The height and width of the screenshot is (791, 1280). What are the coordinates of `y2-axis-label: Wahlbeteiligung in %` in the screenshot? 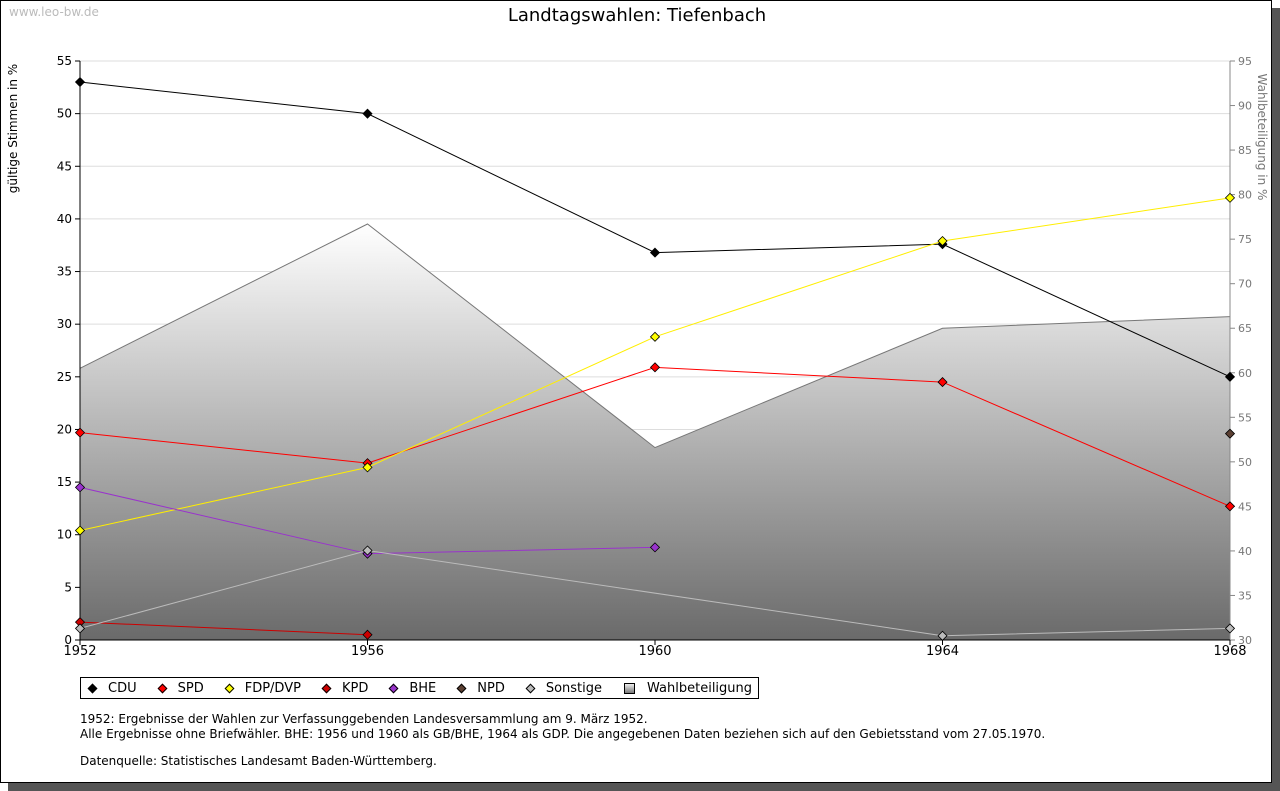 It's located at (1262, 137).